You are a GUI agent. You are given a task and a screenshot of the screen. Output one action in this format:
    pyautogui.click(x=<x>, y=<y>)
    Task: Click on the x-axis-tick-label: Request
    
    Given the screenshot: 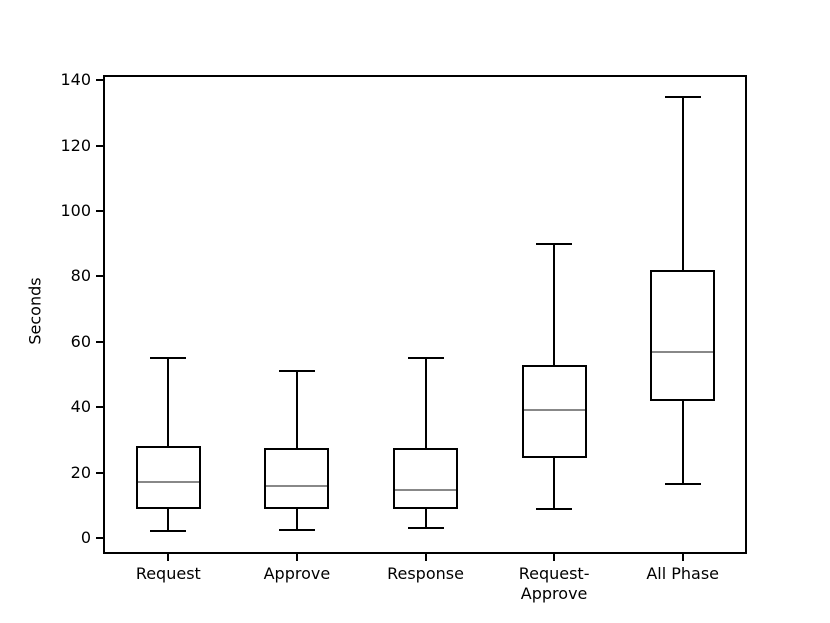 What is the action you would take?
    pyautogui.click(x=168, y=573)
    